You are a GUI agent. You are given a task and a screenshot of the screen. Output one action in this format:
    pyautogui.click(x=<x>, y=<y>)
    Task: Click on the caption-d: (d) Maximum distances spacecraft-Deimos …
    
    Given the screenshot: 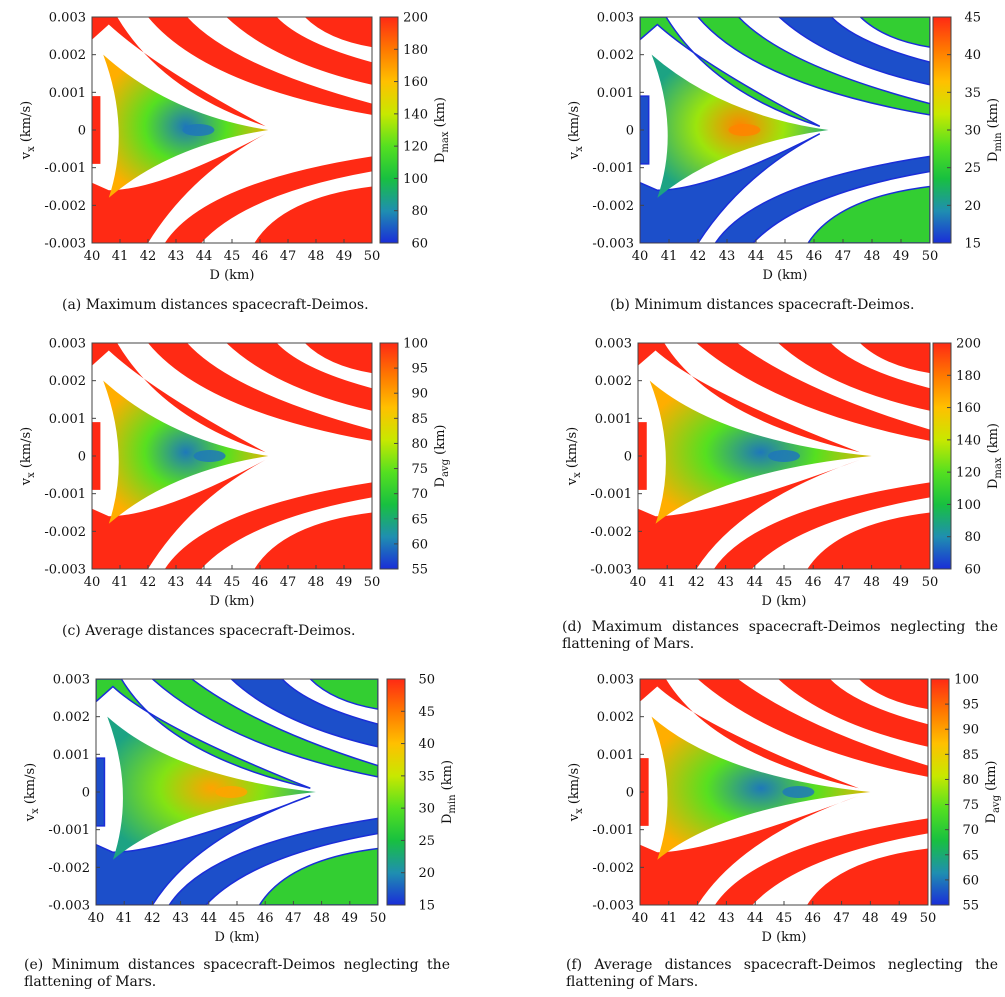 What is the action you would take?
    pyautogui.click(x=780, y=635)
    